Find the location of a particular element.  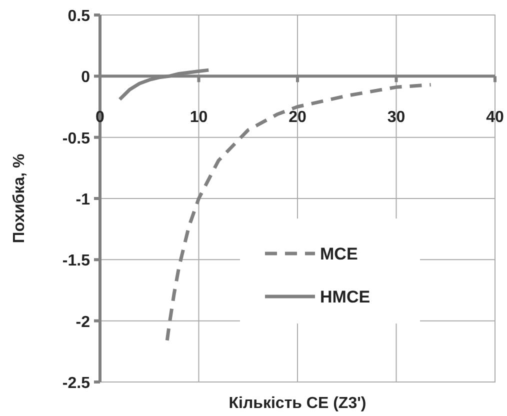

y-tick-label: -1.5 is located at coordinates (76, 261).